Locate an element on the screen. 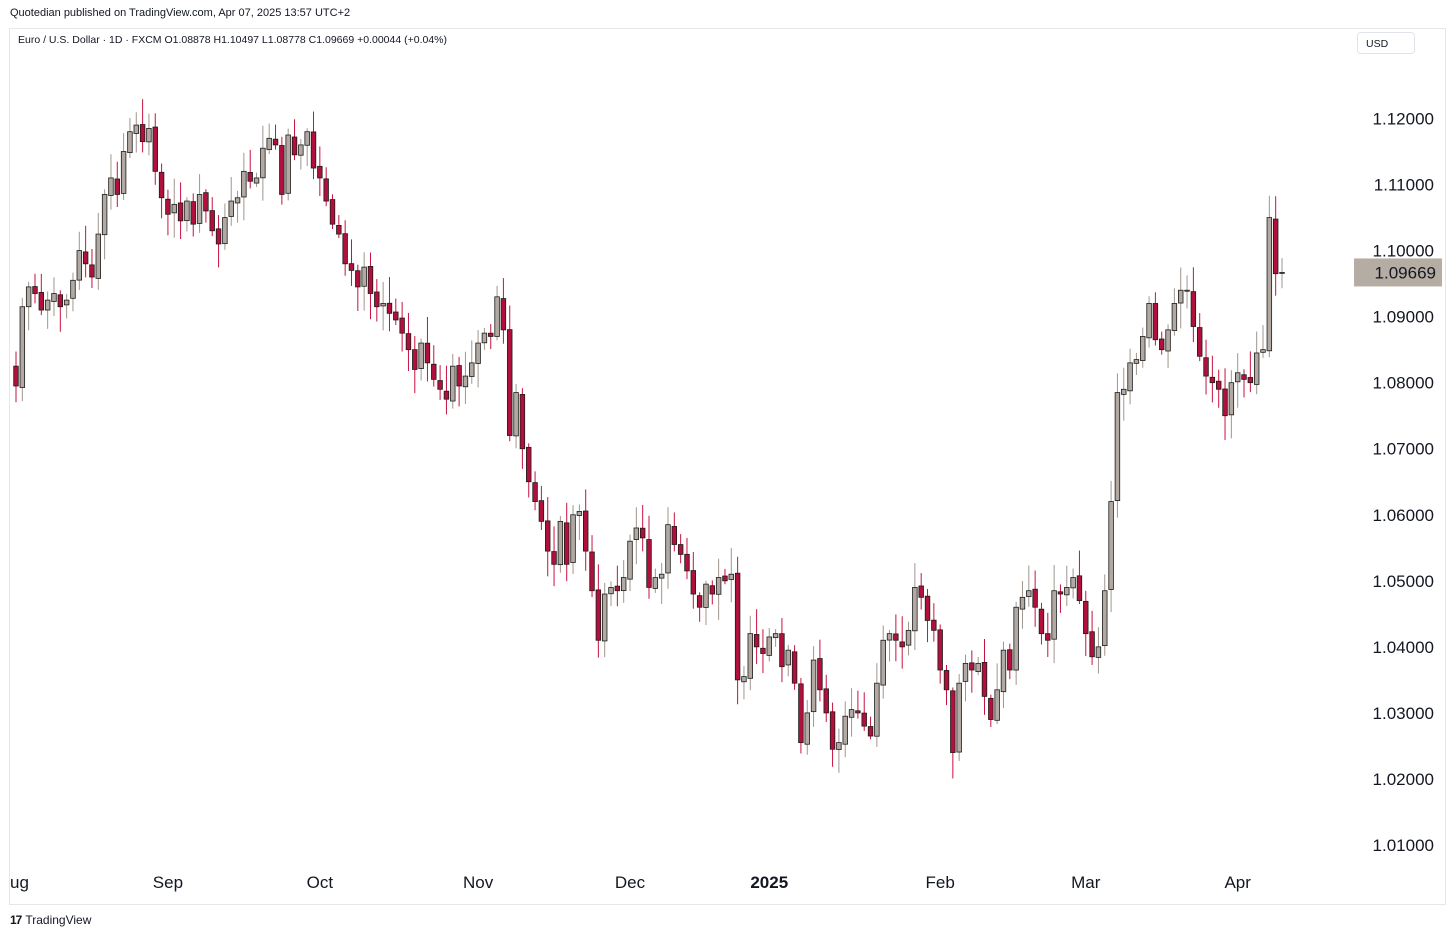  tradingview-brand-label: TradingView is located at coordinates (58, 920).